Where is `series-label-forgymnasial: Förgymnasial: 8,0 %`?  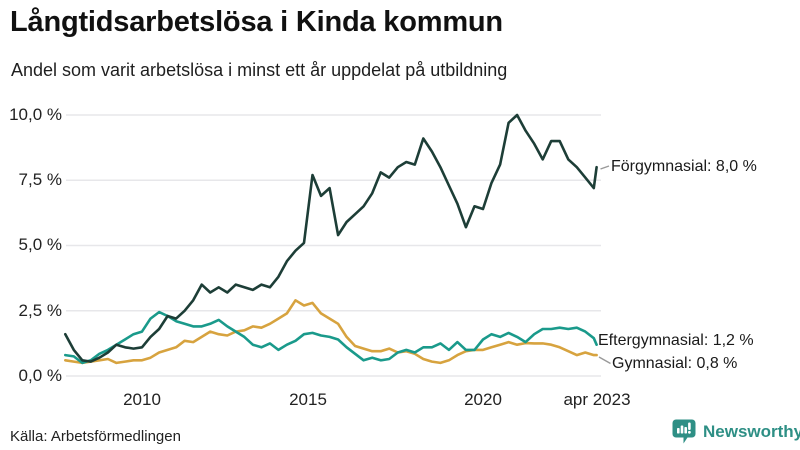
series-label-forgymnasial: Förgymnasial: 8,0 % is located at coordinates (684, 166).